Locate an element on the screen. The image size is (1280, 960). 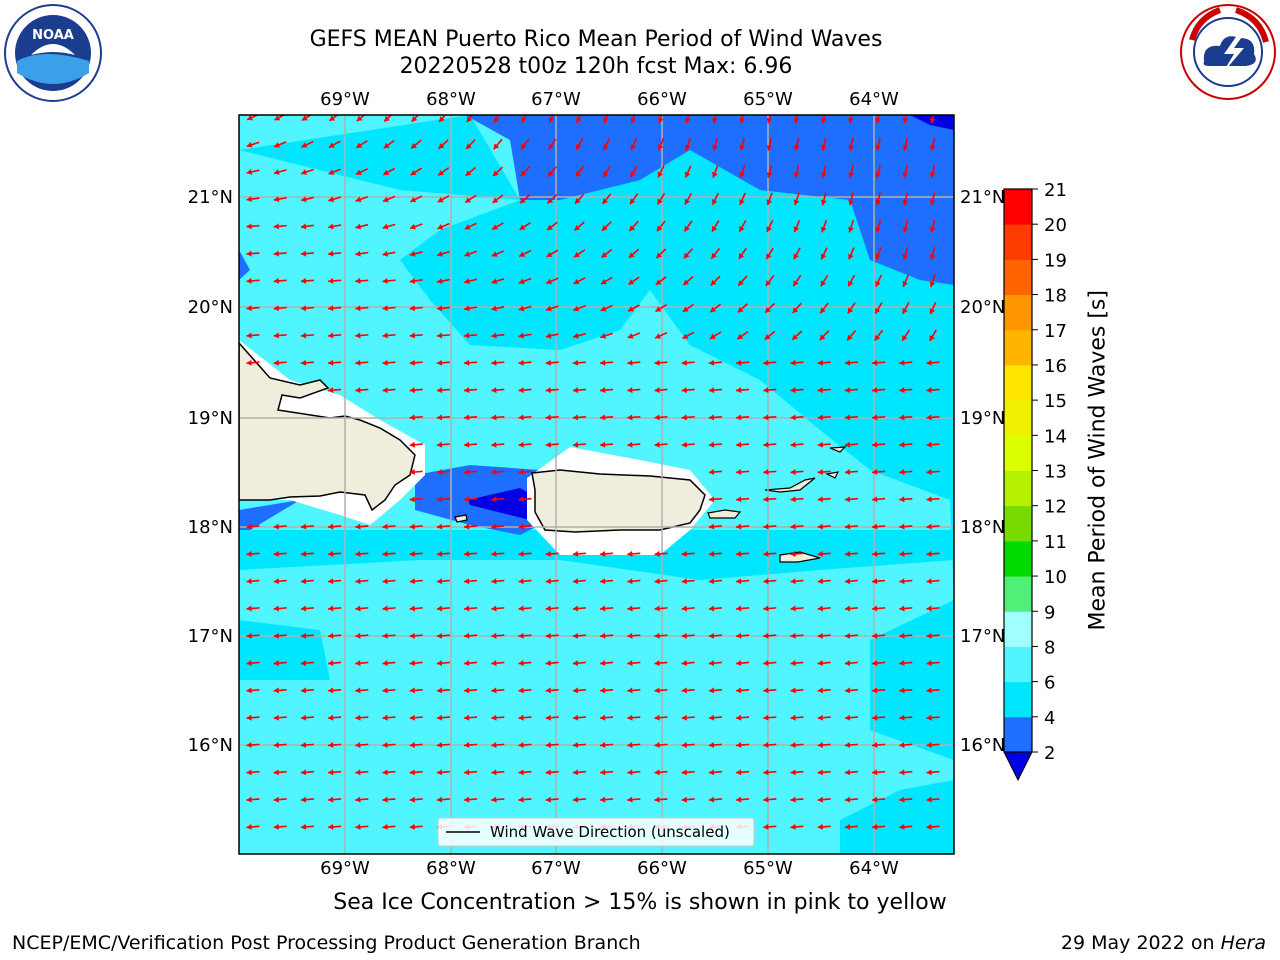
lon-label-top: 64°W is located at coordinates (874, 99).